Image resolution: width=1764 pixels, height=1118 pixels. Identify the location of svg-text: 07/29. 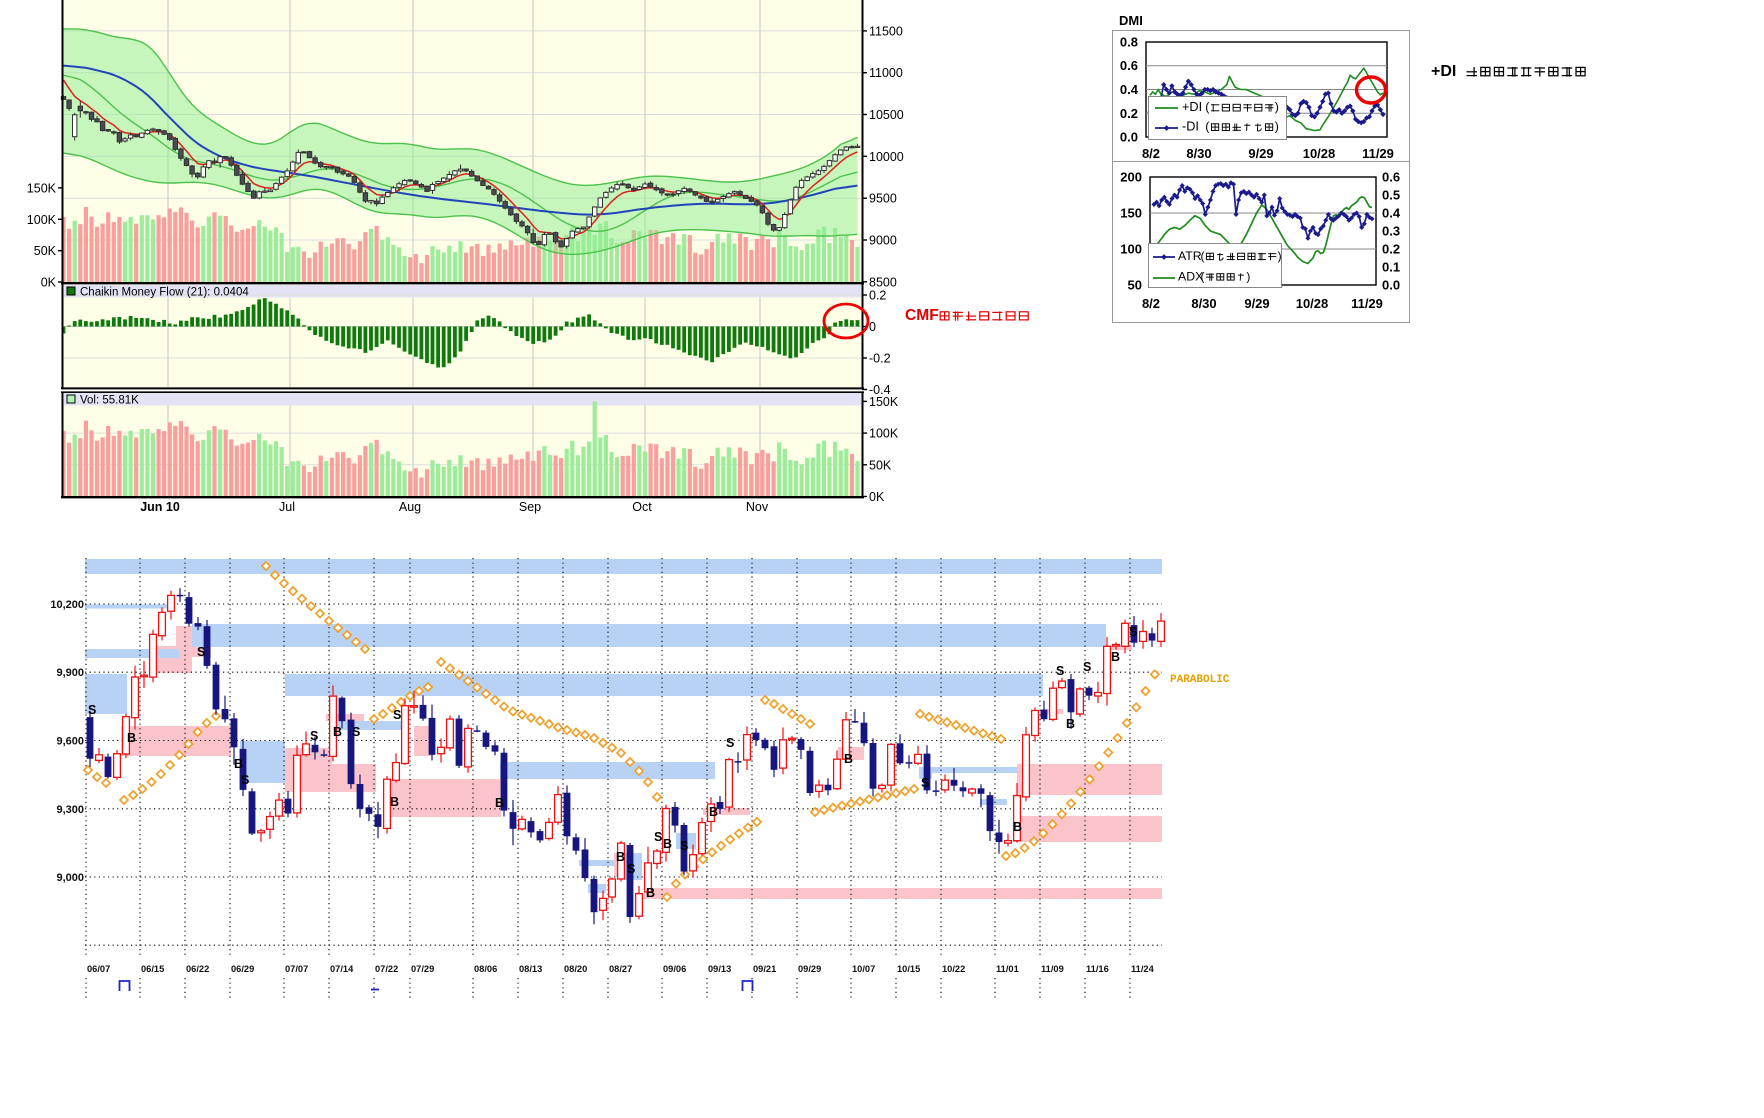
(422, 969).